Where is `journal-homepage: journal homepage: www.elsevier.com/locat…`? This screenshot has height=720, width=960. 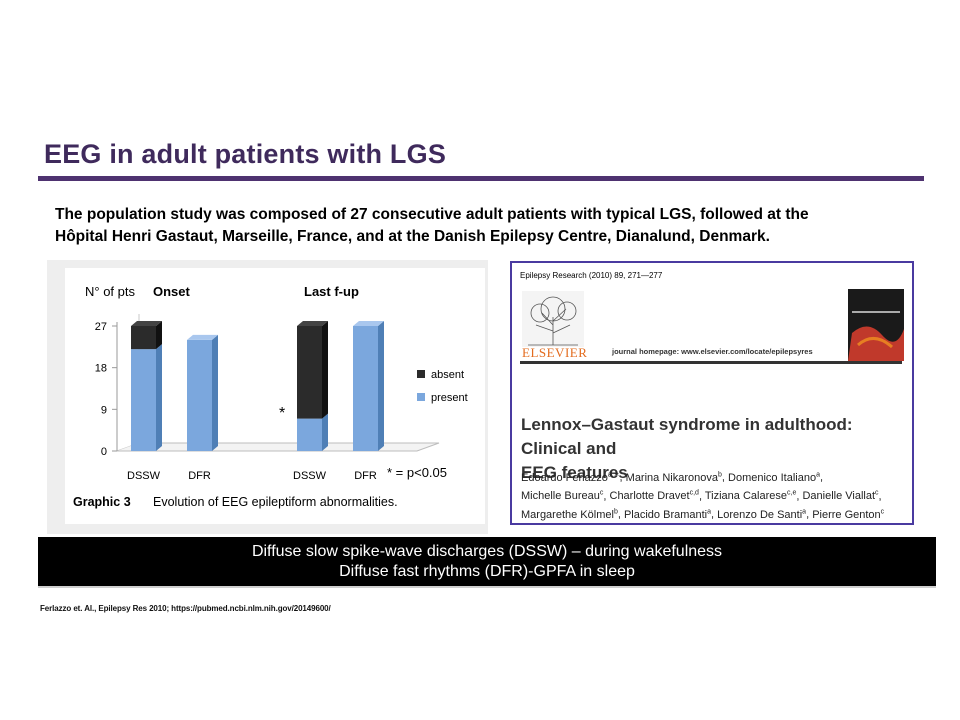
journal-homepage: journal homepage: www.elsevier.com/locat… is located at coordinates (712, 351).